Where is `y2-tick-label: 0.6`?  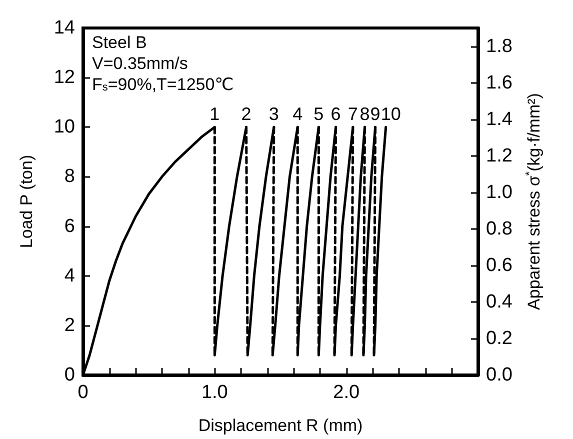
y2-tick-label: 0.6 is located at coordinates (499, 265).